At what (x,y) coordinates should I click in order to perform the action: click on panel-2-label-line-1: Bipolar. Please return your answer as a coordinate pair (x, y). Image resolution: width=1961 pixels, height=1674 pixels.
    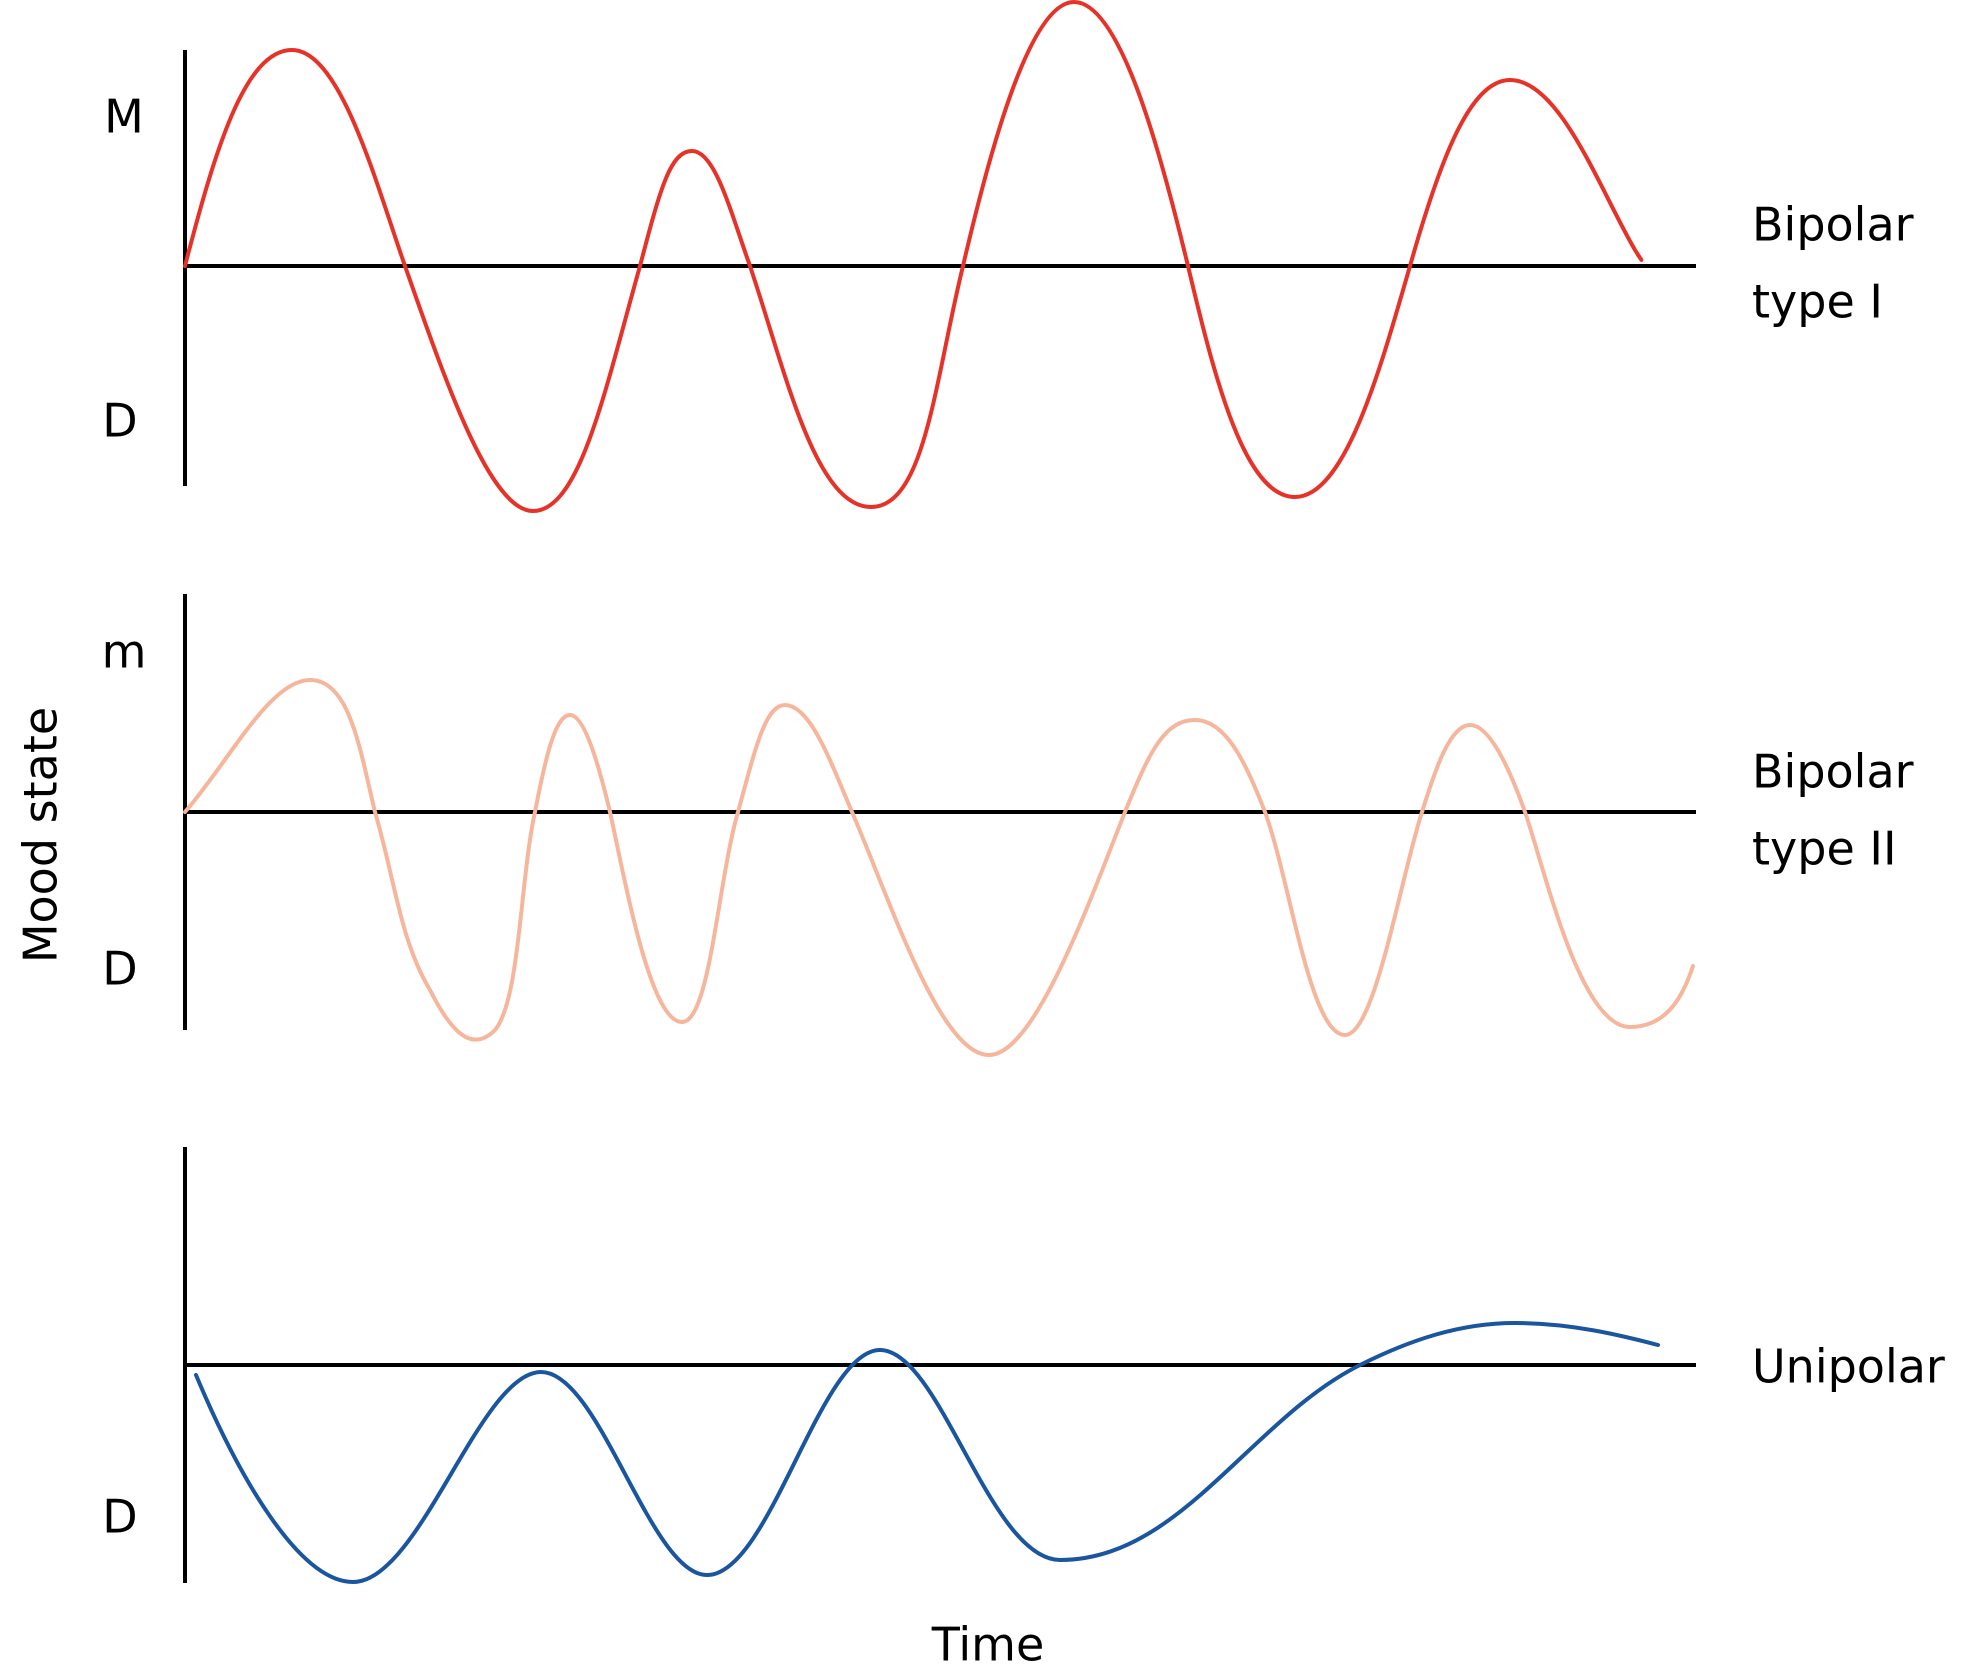
    Looking at the image, I should click on (1833, 772).